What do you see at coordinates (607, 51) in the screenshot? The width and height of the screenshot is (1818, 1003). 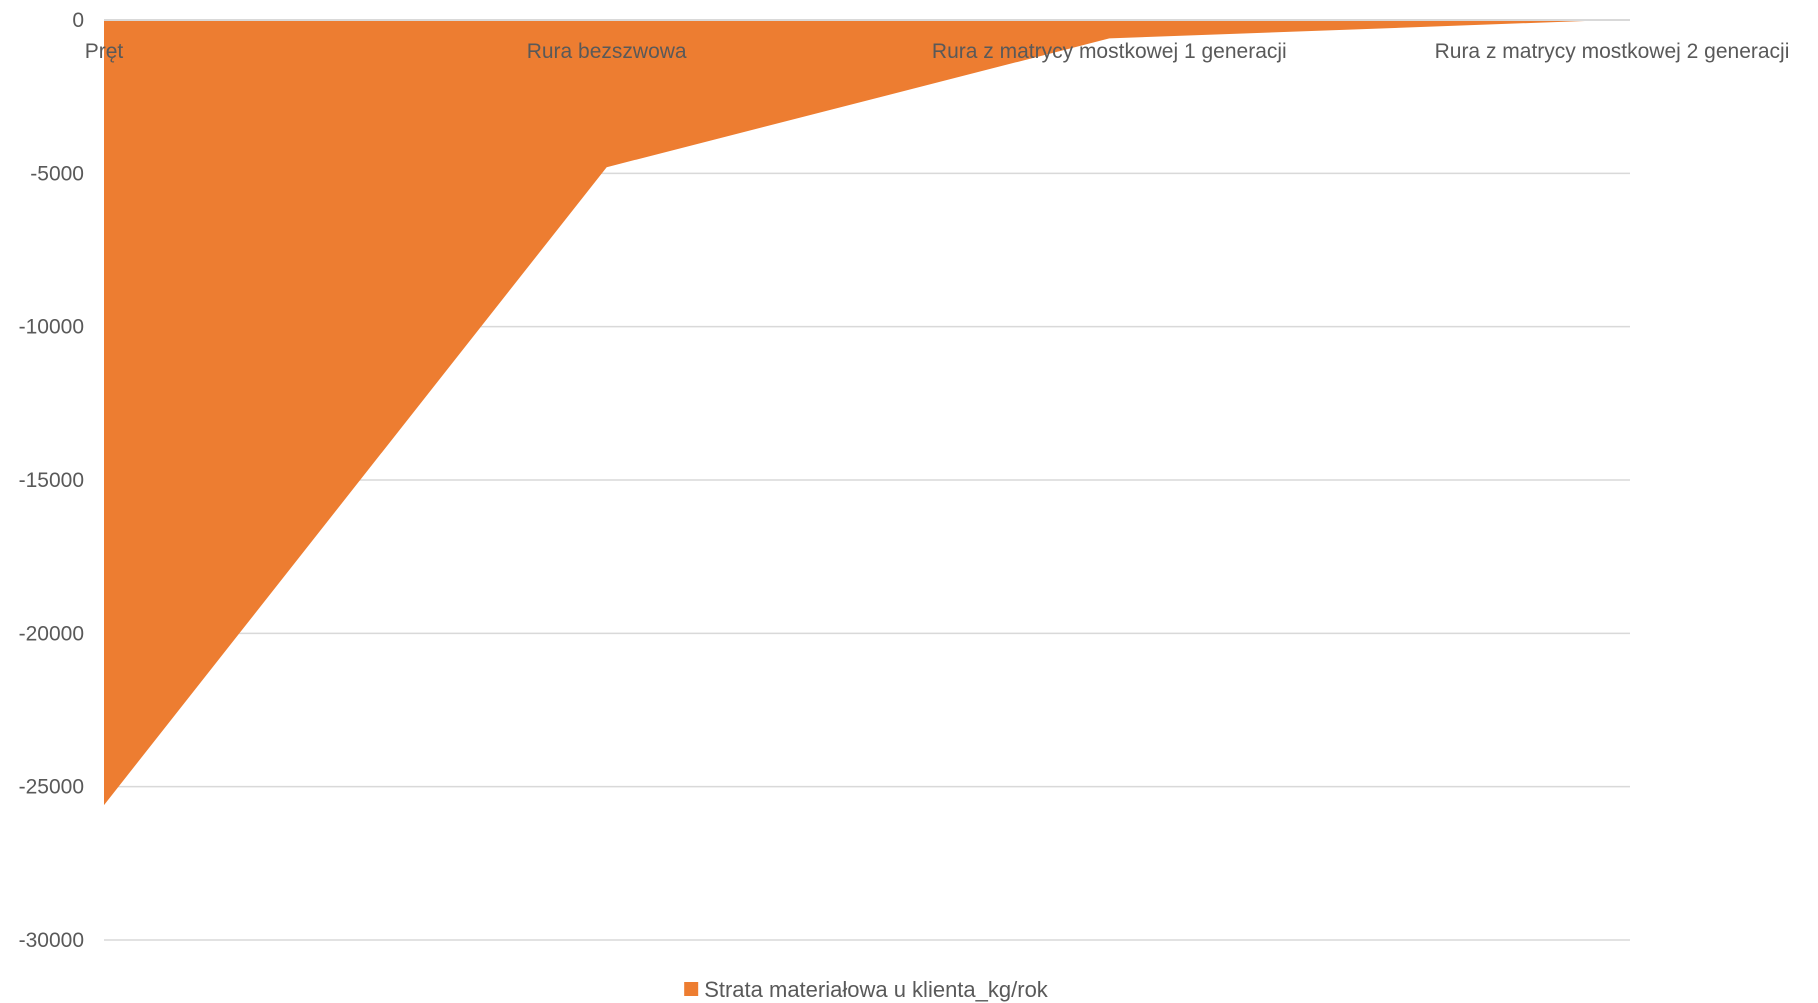 I see `x-category-label: Rura bezszwowa` at bounding box center [607, 51].